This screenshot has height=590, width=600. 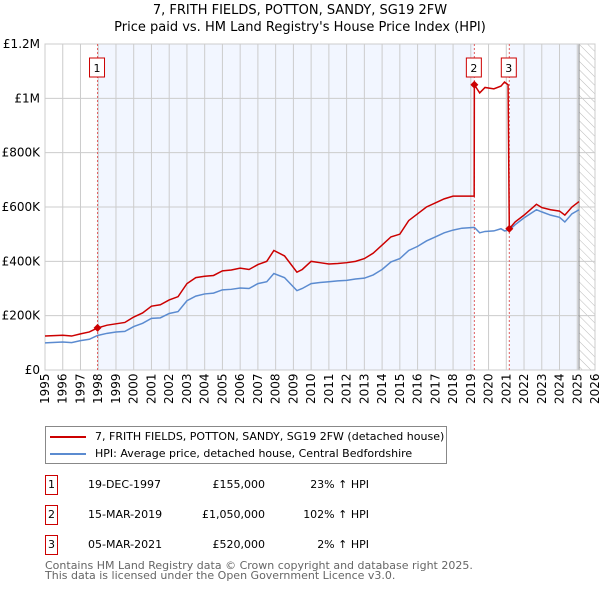 What do you see at coordinates (51, 485) in the screenshot?
I see `sale-number: 1` at bounding box center [51, 485].